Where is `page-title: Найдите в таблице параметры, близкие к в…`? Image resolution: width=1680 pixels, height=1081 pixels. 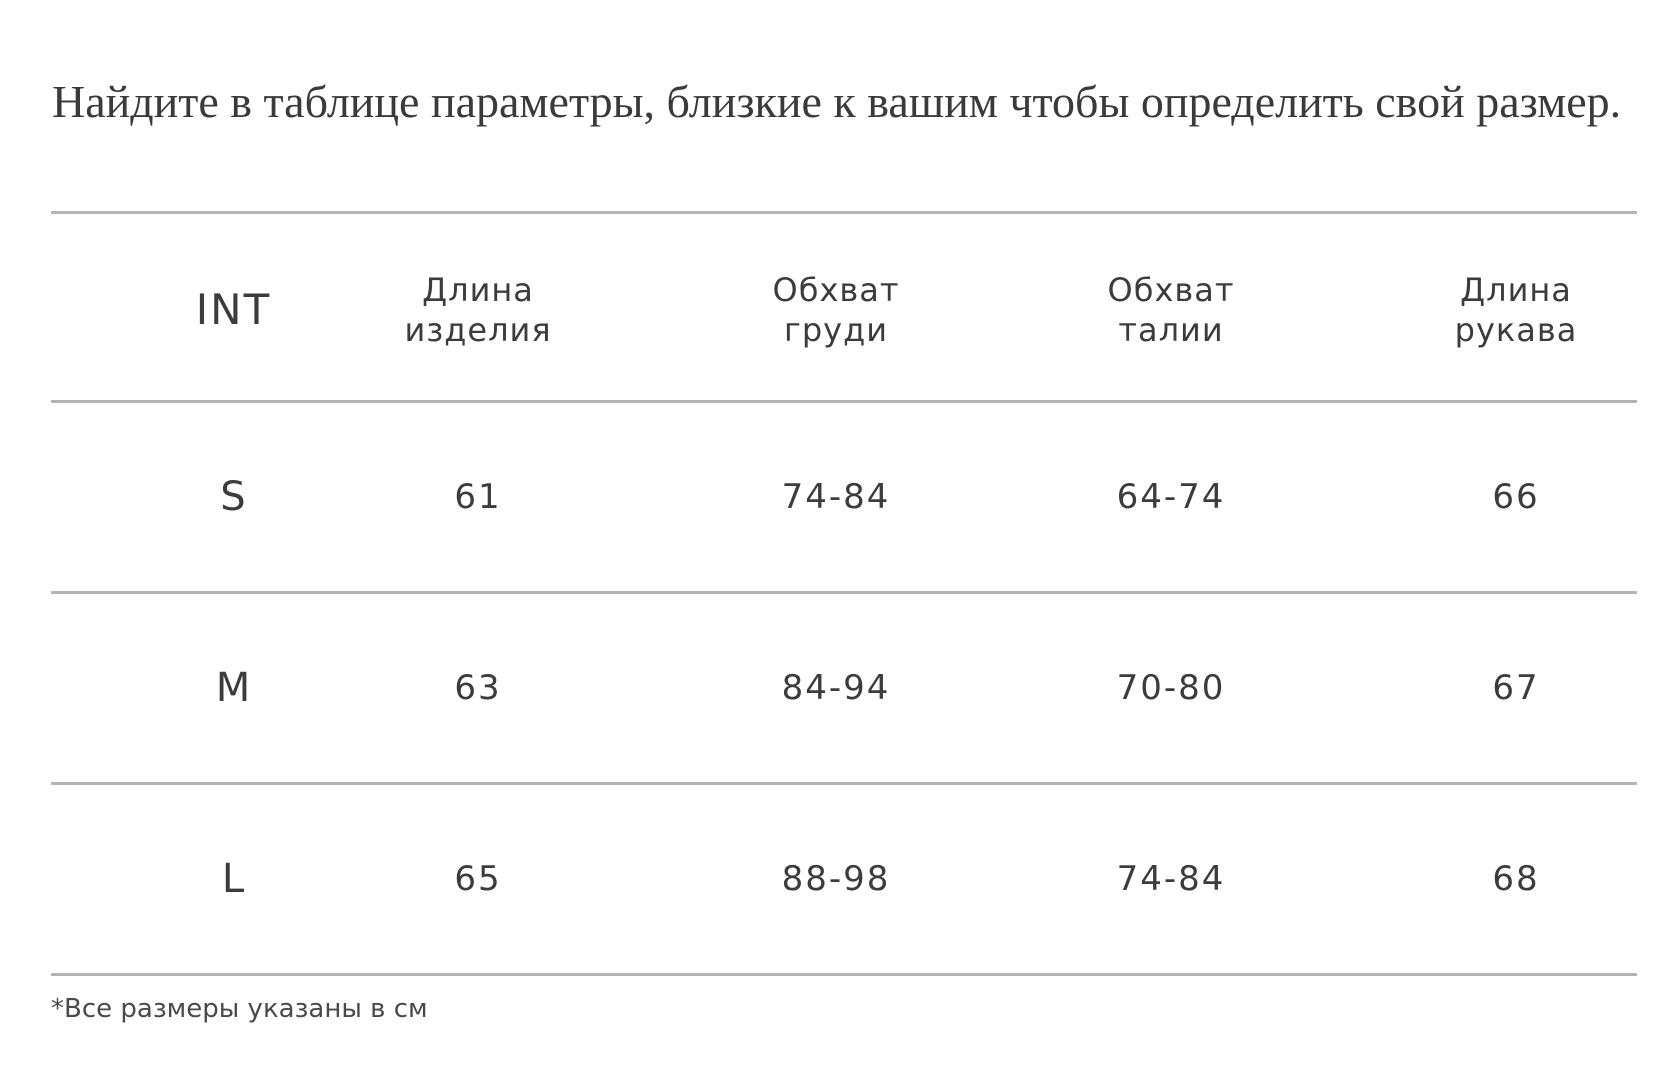 page-title: Найдите в таблице параметры, близкие к в… is located at coordinates (837, 101).